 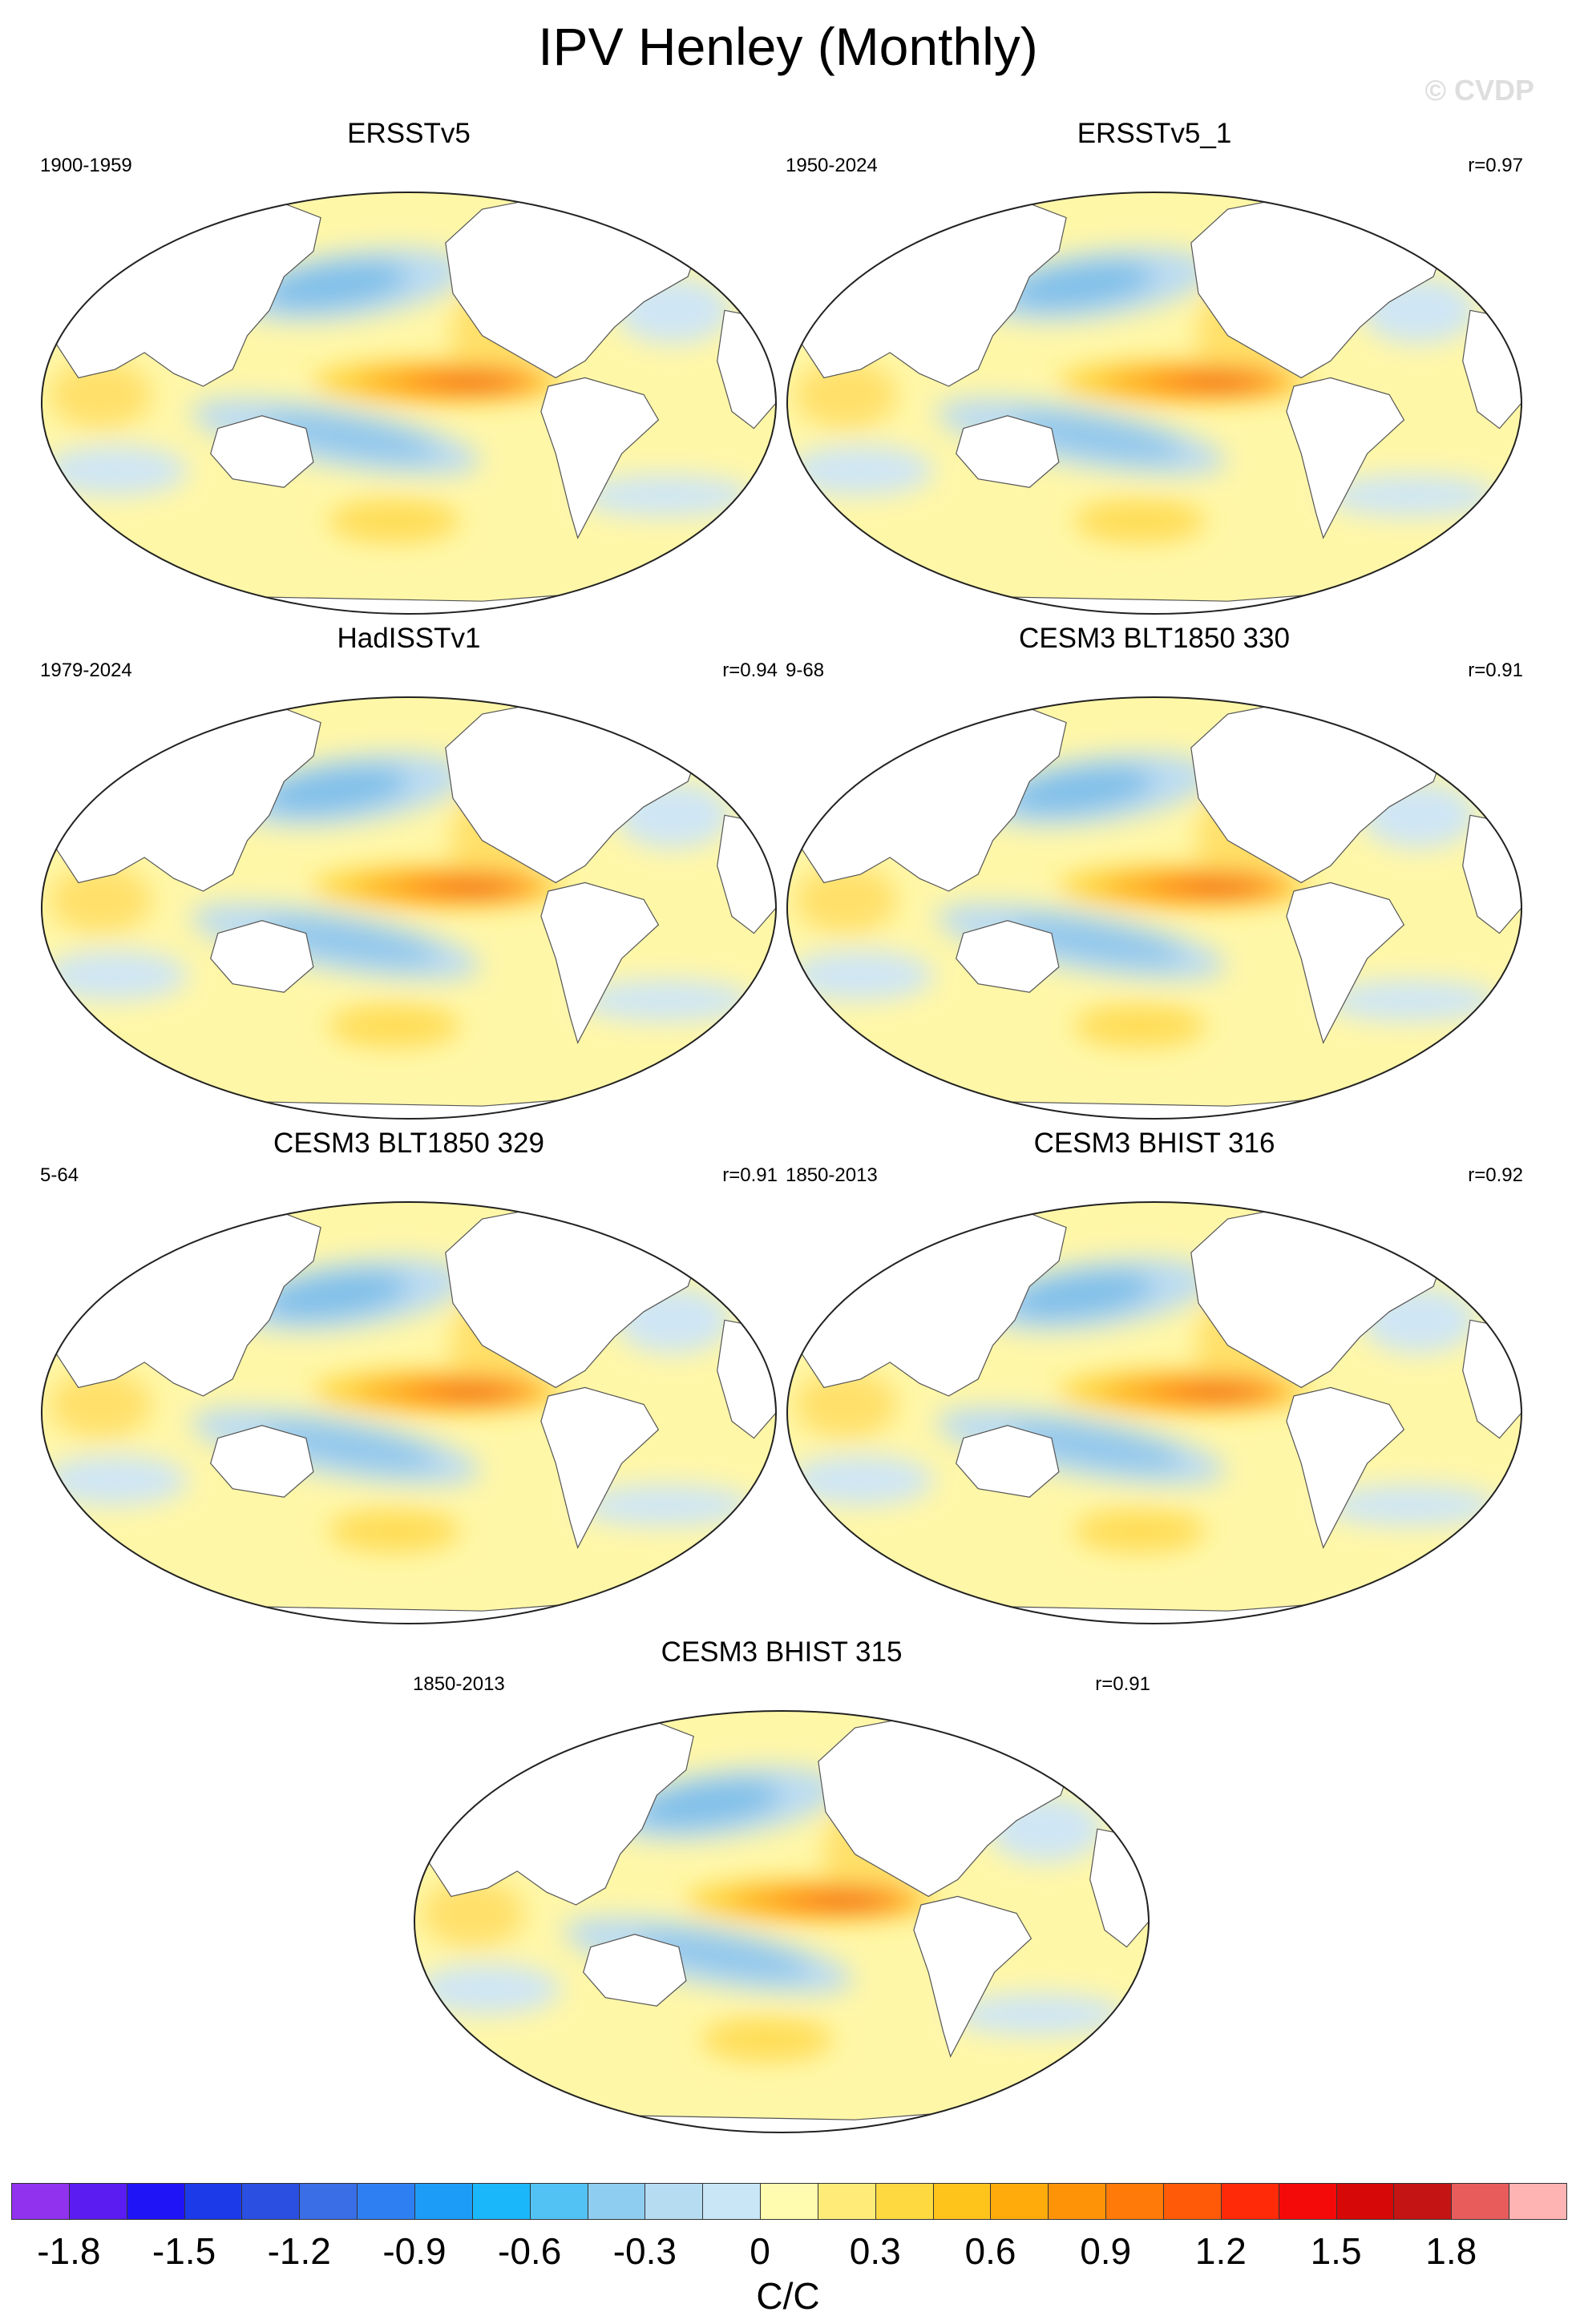 What do you see at coordinates (1106, 2251) in the screenshot?
I see `colorbar-tick-label: 0.9` at bounding box center [1106, 2251].